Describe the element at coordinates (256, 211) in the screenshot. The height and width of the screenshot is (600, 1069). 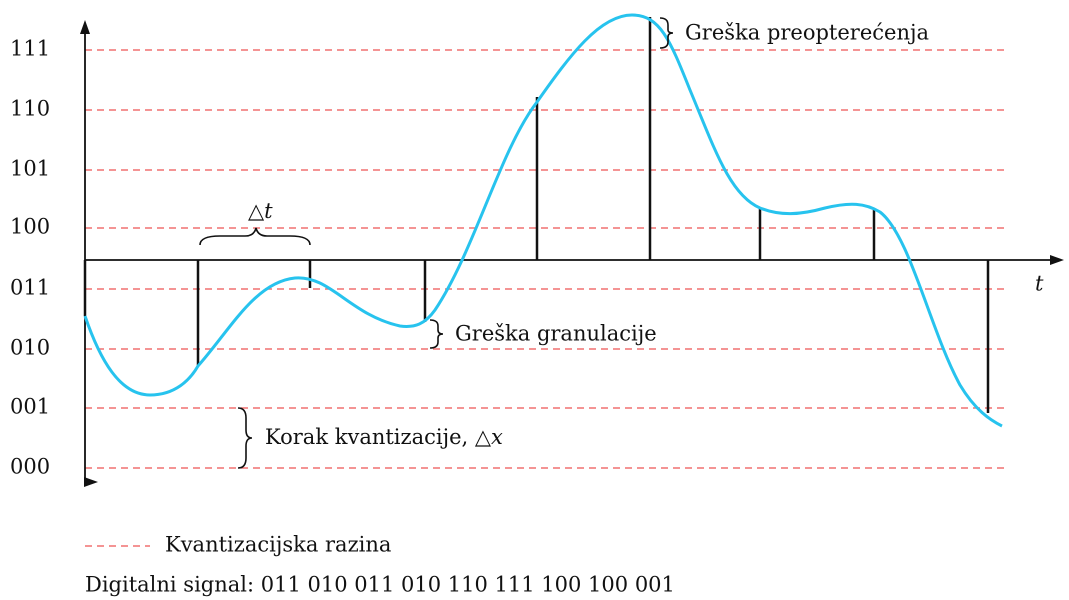
I see `delta-symbol: △` at that location.